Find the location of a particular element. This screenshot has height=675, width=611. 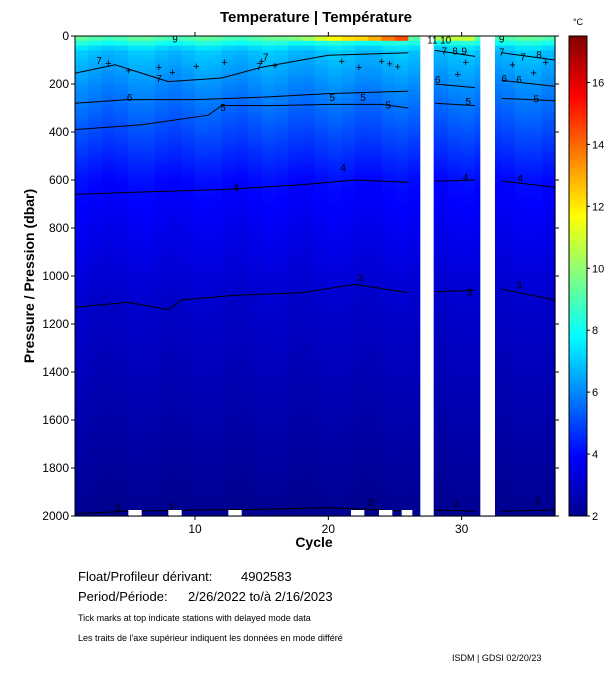

delayed-mode-tick is located at coordinates (175, 513).